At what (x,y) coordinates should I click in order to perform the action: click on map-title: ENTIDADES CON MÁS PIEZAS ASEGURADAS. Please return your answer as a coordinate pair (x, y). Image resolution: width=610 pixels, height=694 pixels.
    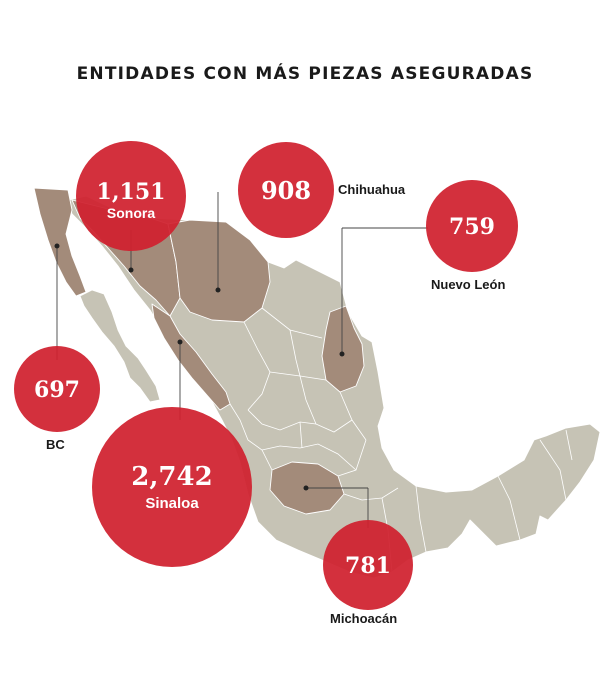
    Looking at the image, I should click on (305, 74).